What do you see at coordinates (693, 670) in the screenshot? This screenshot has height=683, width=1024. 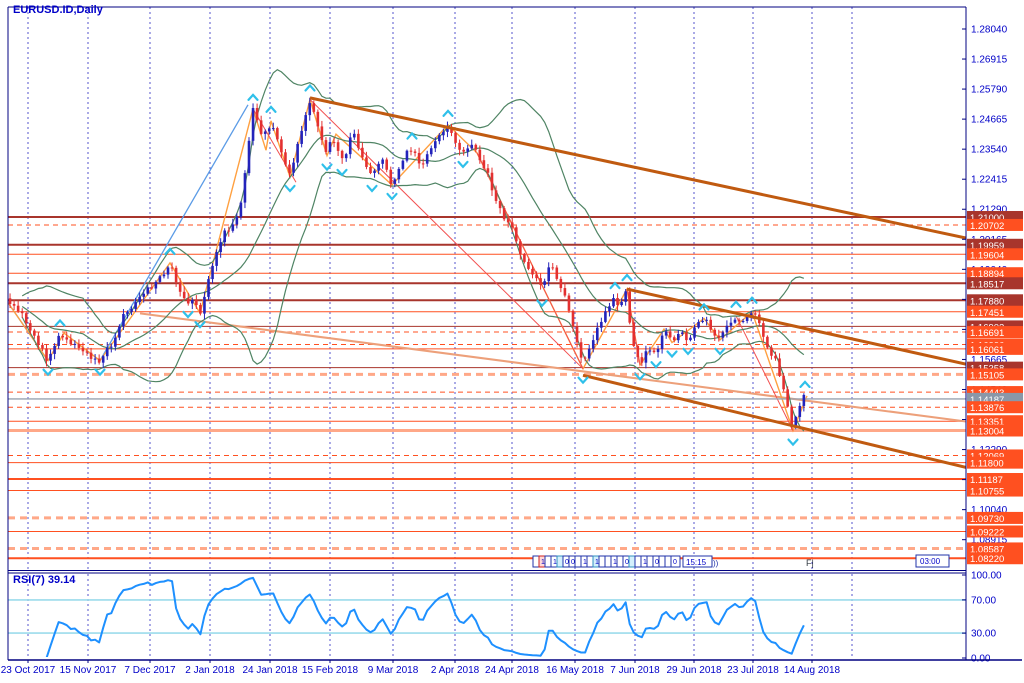 I see `date-axis-label: 29 Jun 2018` at bounding box center [693, 670].